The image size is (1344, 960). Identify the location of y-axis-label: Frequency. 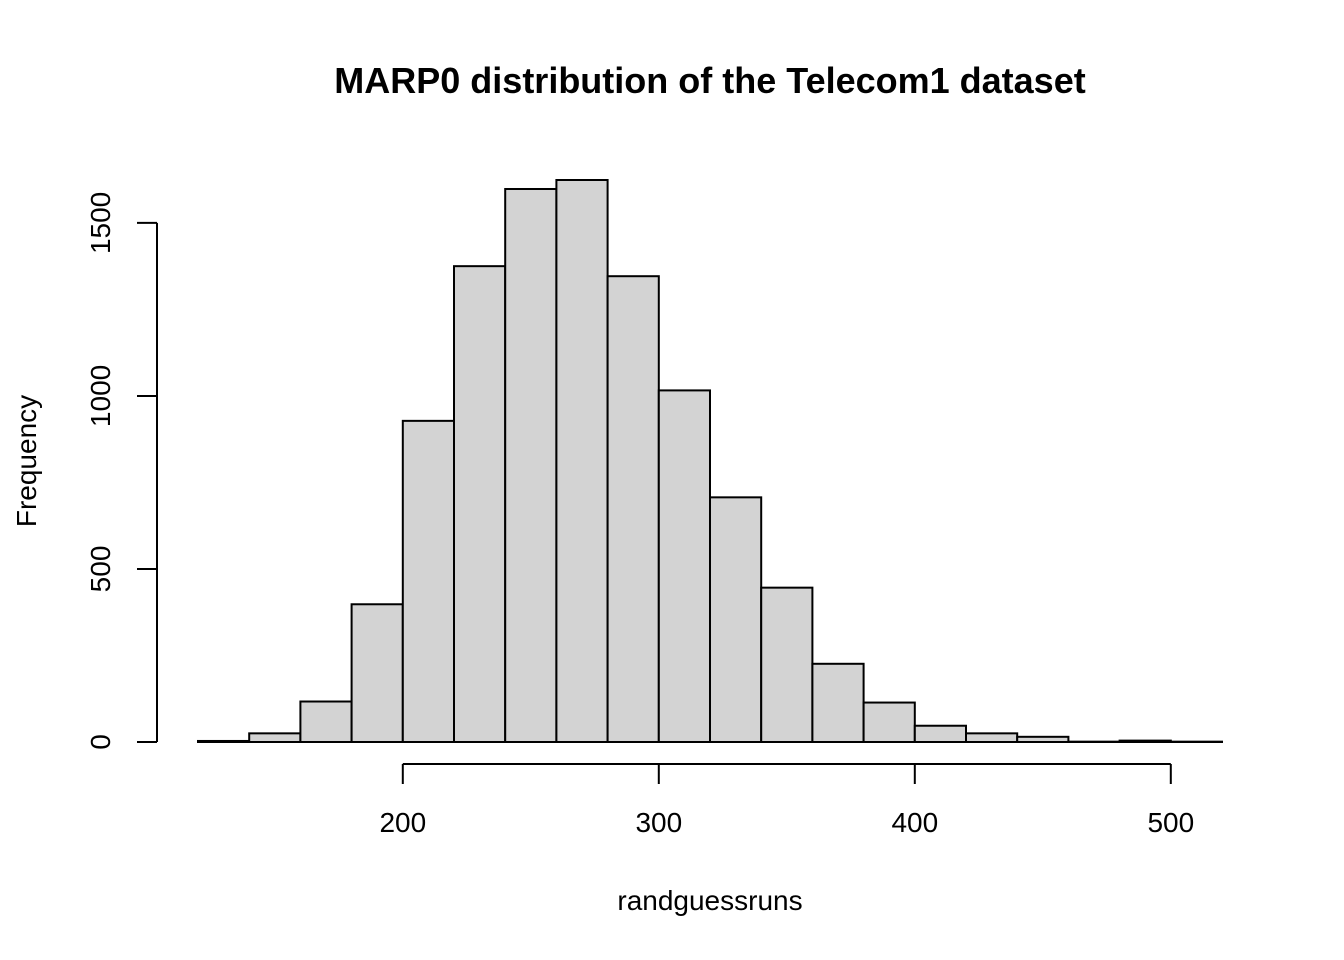
(26, 461).